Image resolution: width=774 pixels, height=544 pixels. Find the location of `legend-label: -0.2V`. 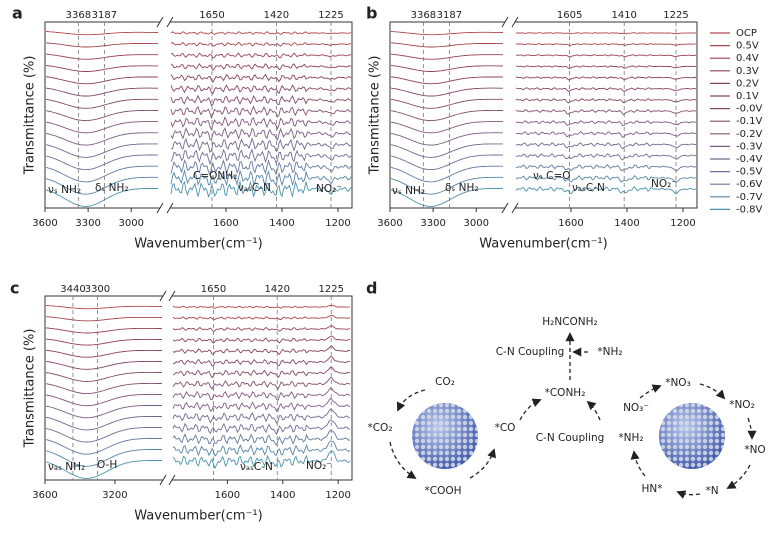

legend-label: -0.2V is located at coordinates (749, 134).